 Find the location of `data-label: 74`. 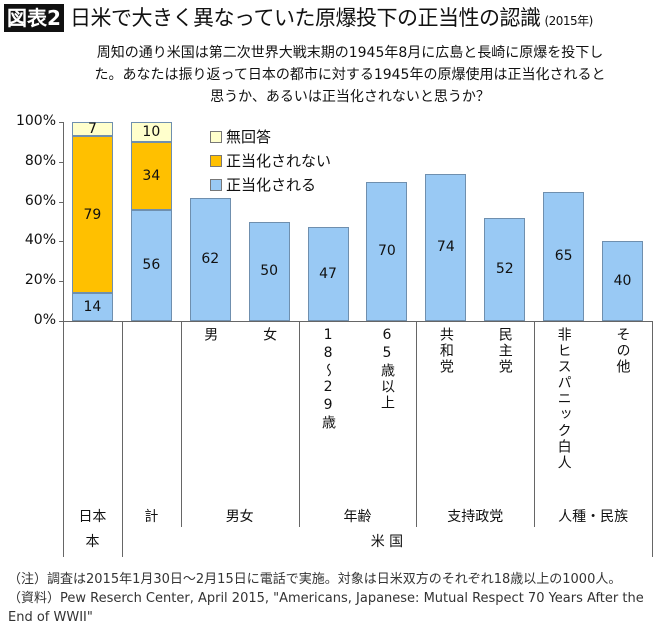

data-label: 74 is located at coordinates (445, 247).